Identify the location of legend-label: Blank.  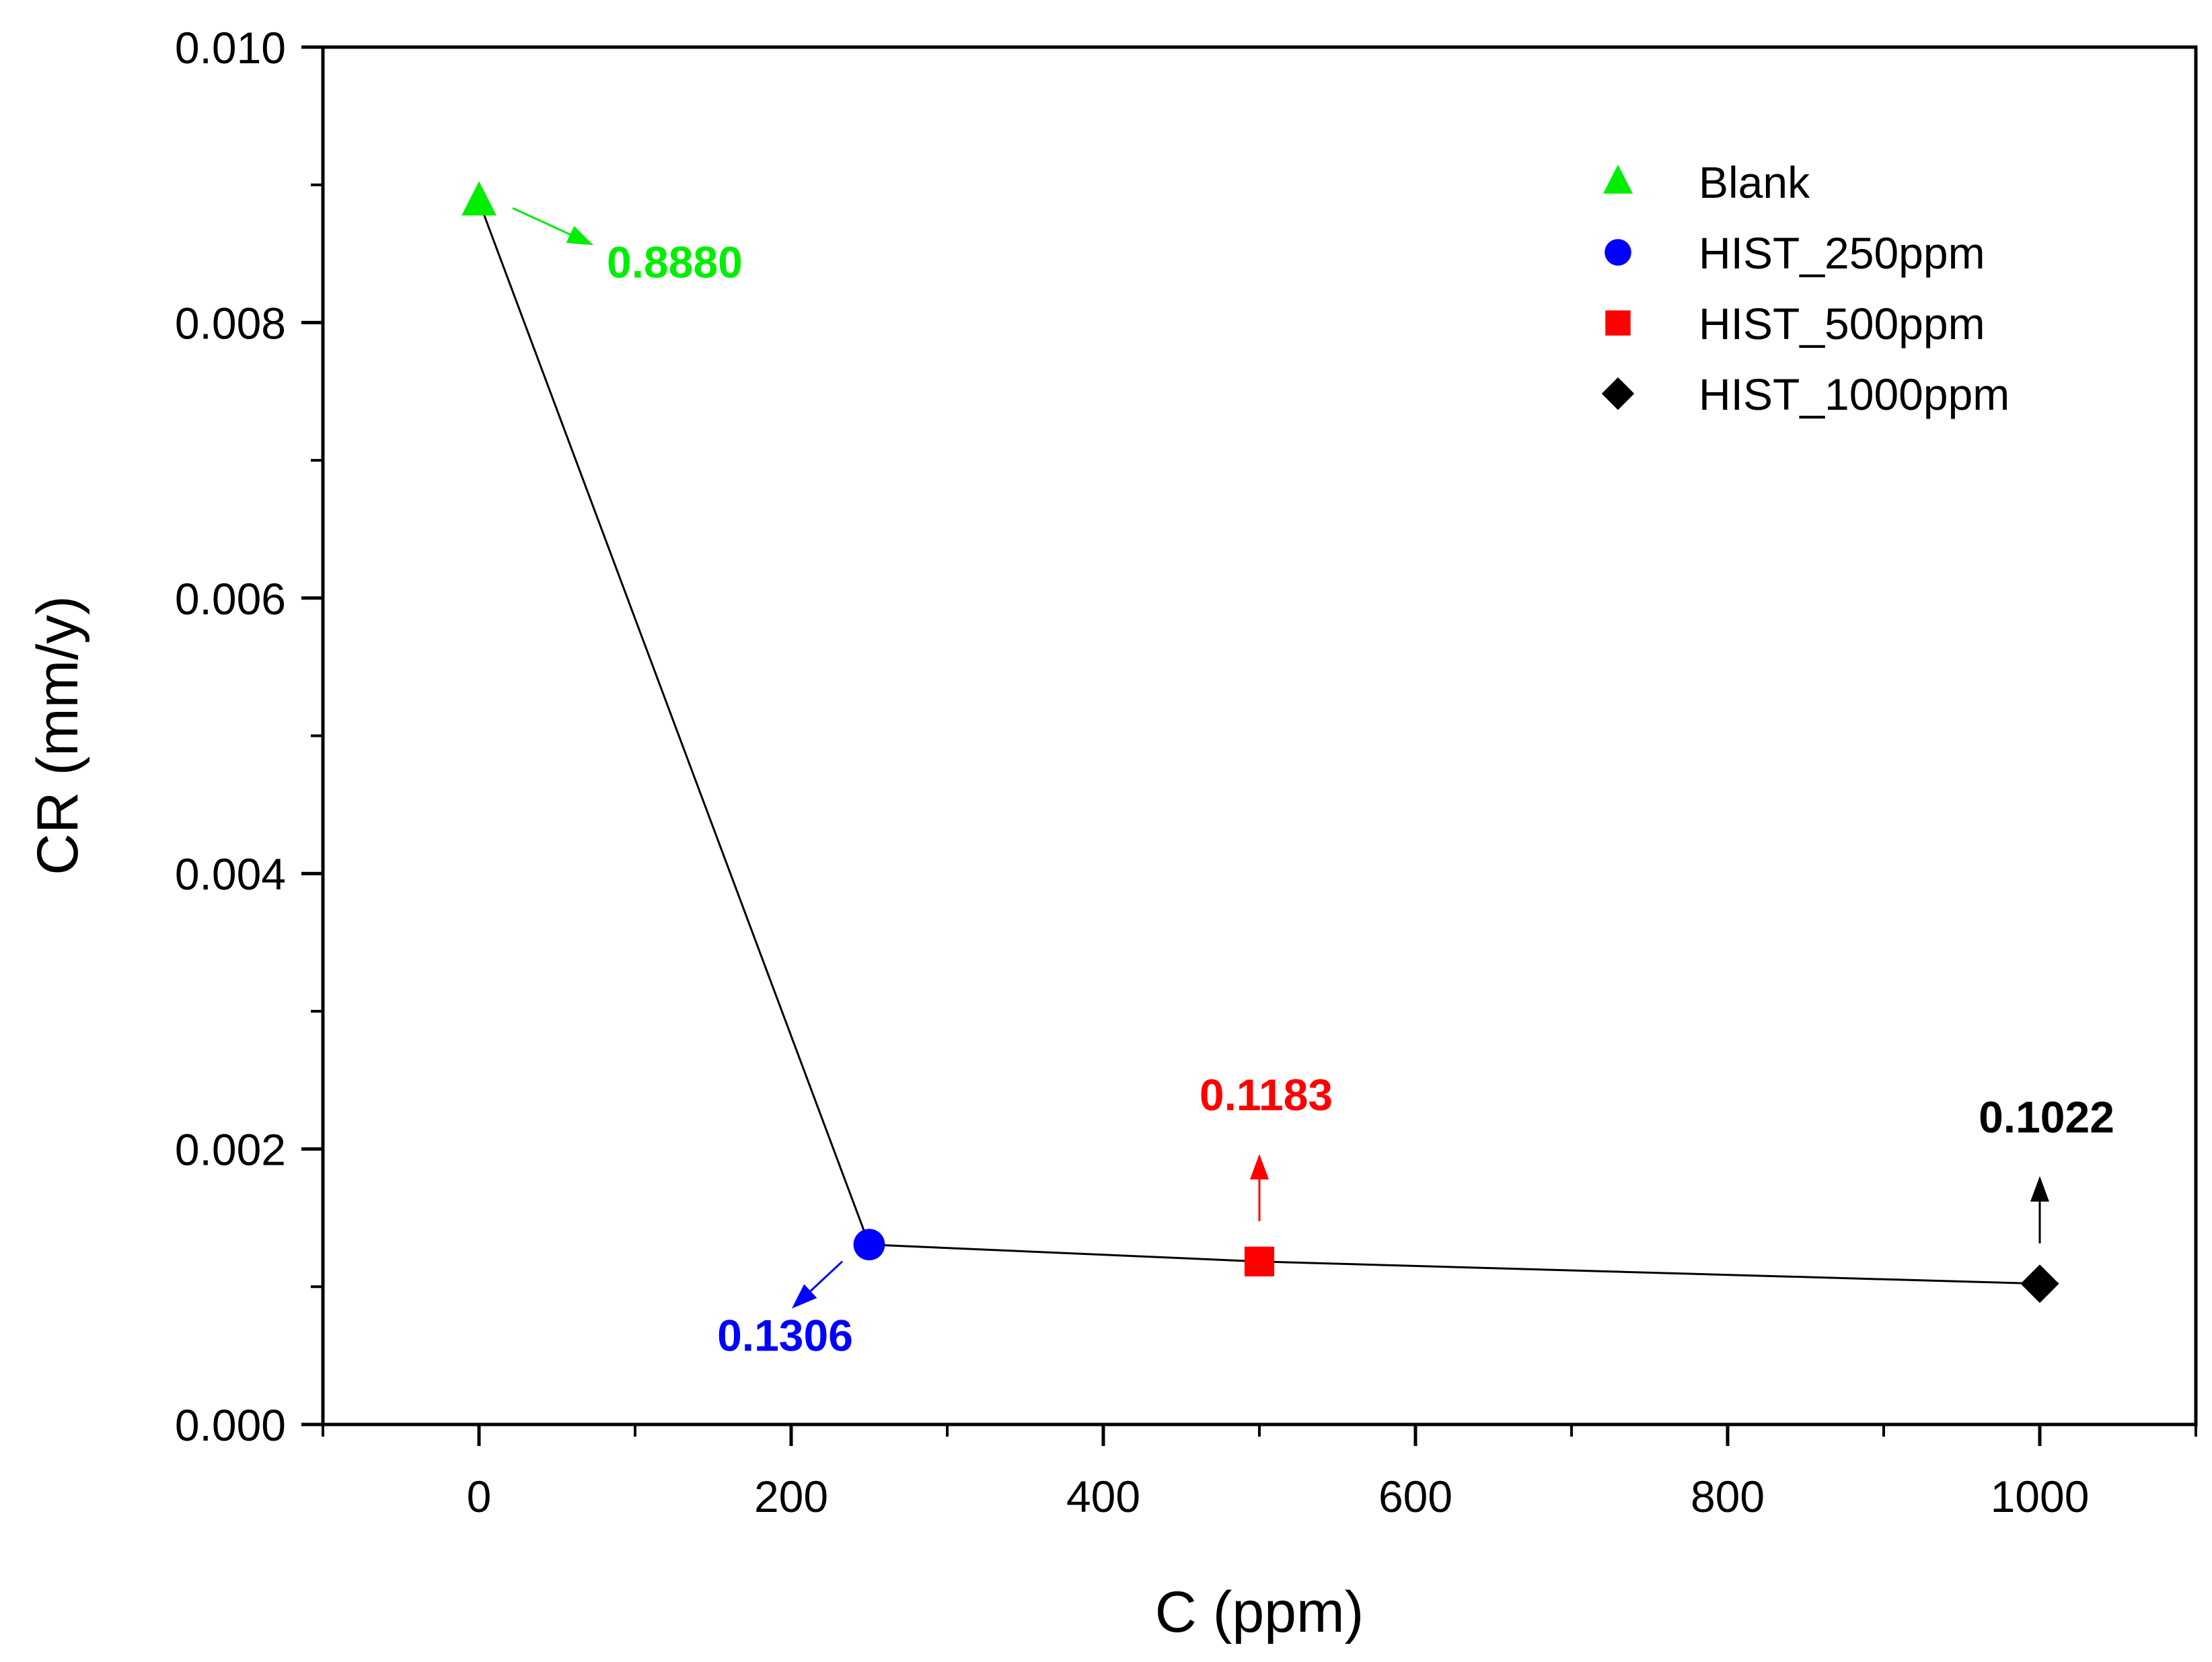
(1754, 182).